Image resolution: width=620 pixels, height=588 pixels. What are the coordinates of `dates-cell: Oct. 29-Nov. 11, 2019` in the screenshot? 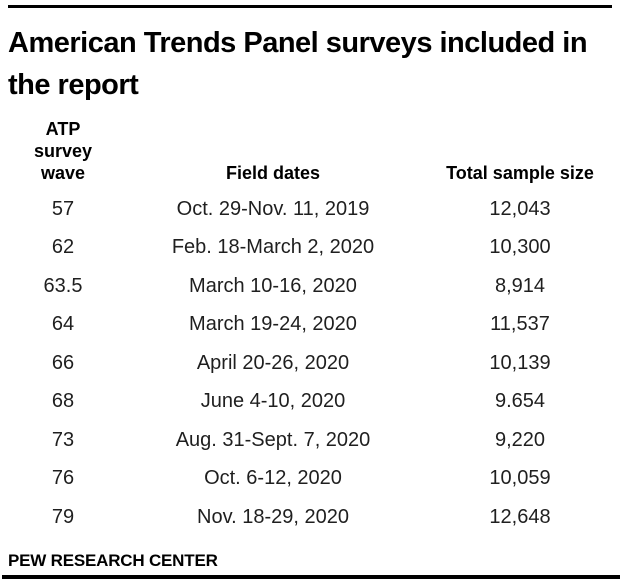 It's located at (273, 208).